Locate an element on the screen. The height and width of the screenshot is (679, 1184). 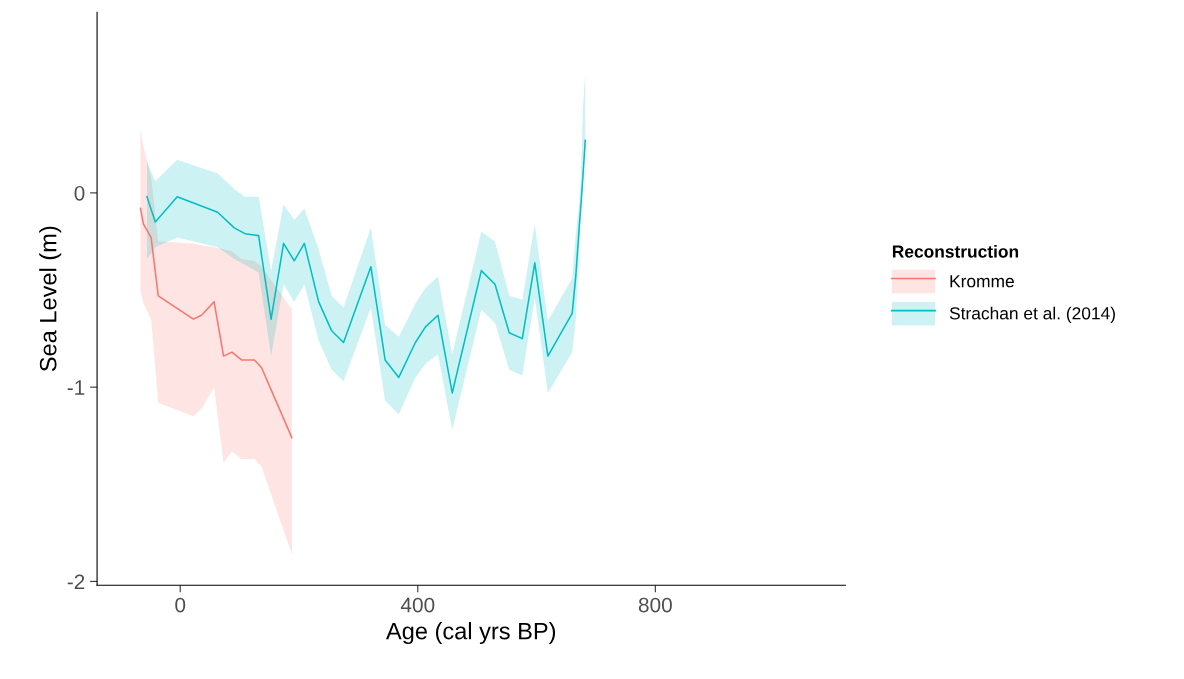
y-tick-label: -1 is located at coordinates (76, 387).